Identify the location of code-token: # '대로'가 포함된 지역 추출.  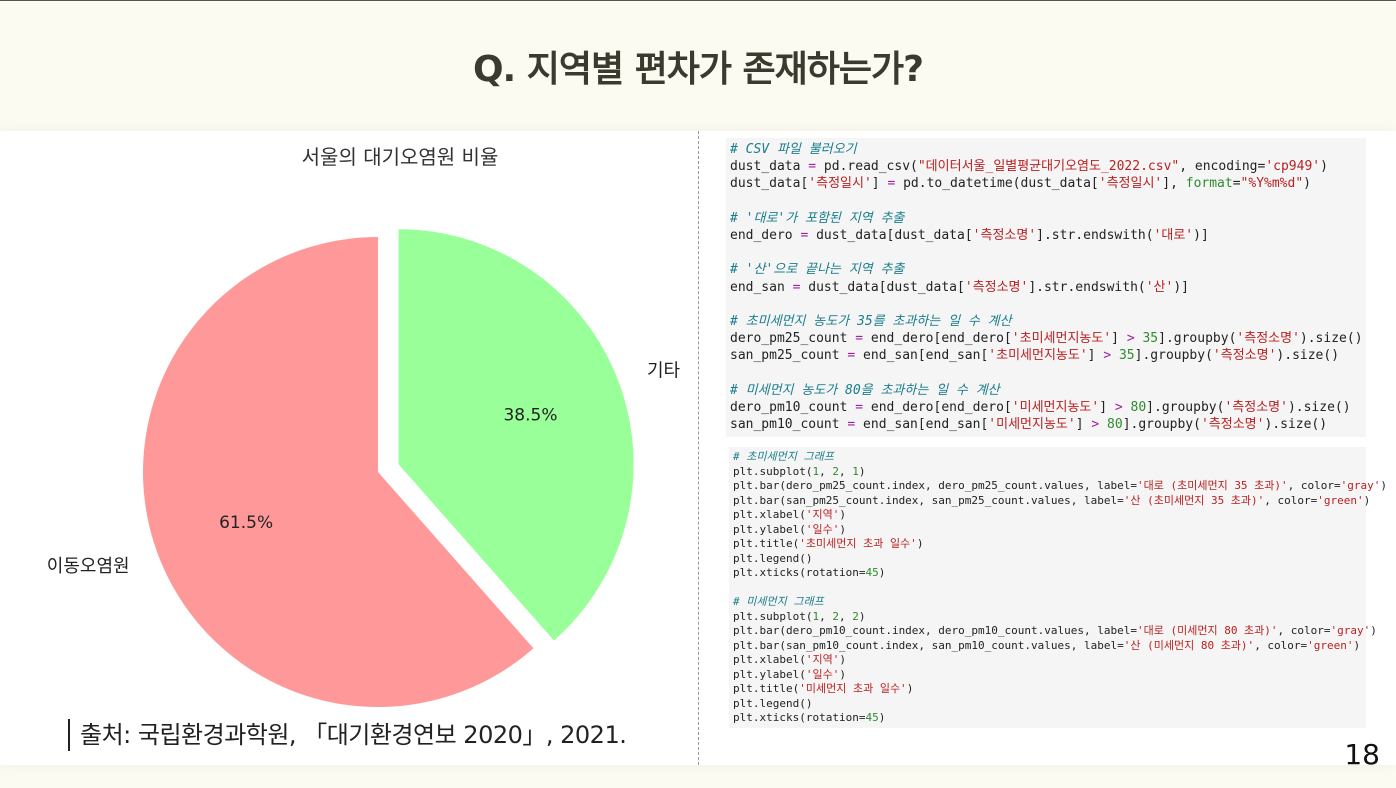
(817, 218).